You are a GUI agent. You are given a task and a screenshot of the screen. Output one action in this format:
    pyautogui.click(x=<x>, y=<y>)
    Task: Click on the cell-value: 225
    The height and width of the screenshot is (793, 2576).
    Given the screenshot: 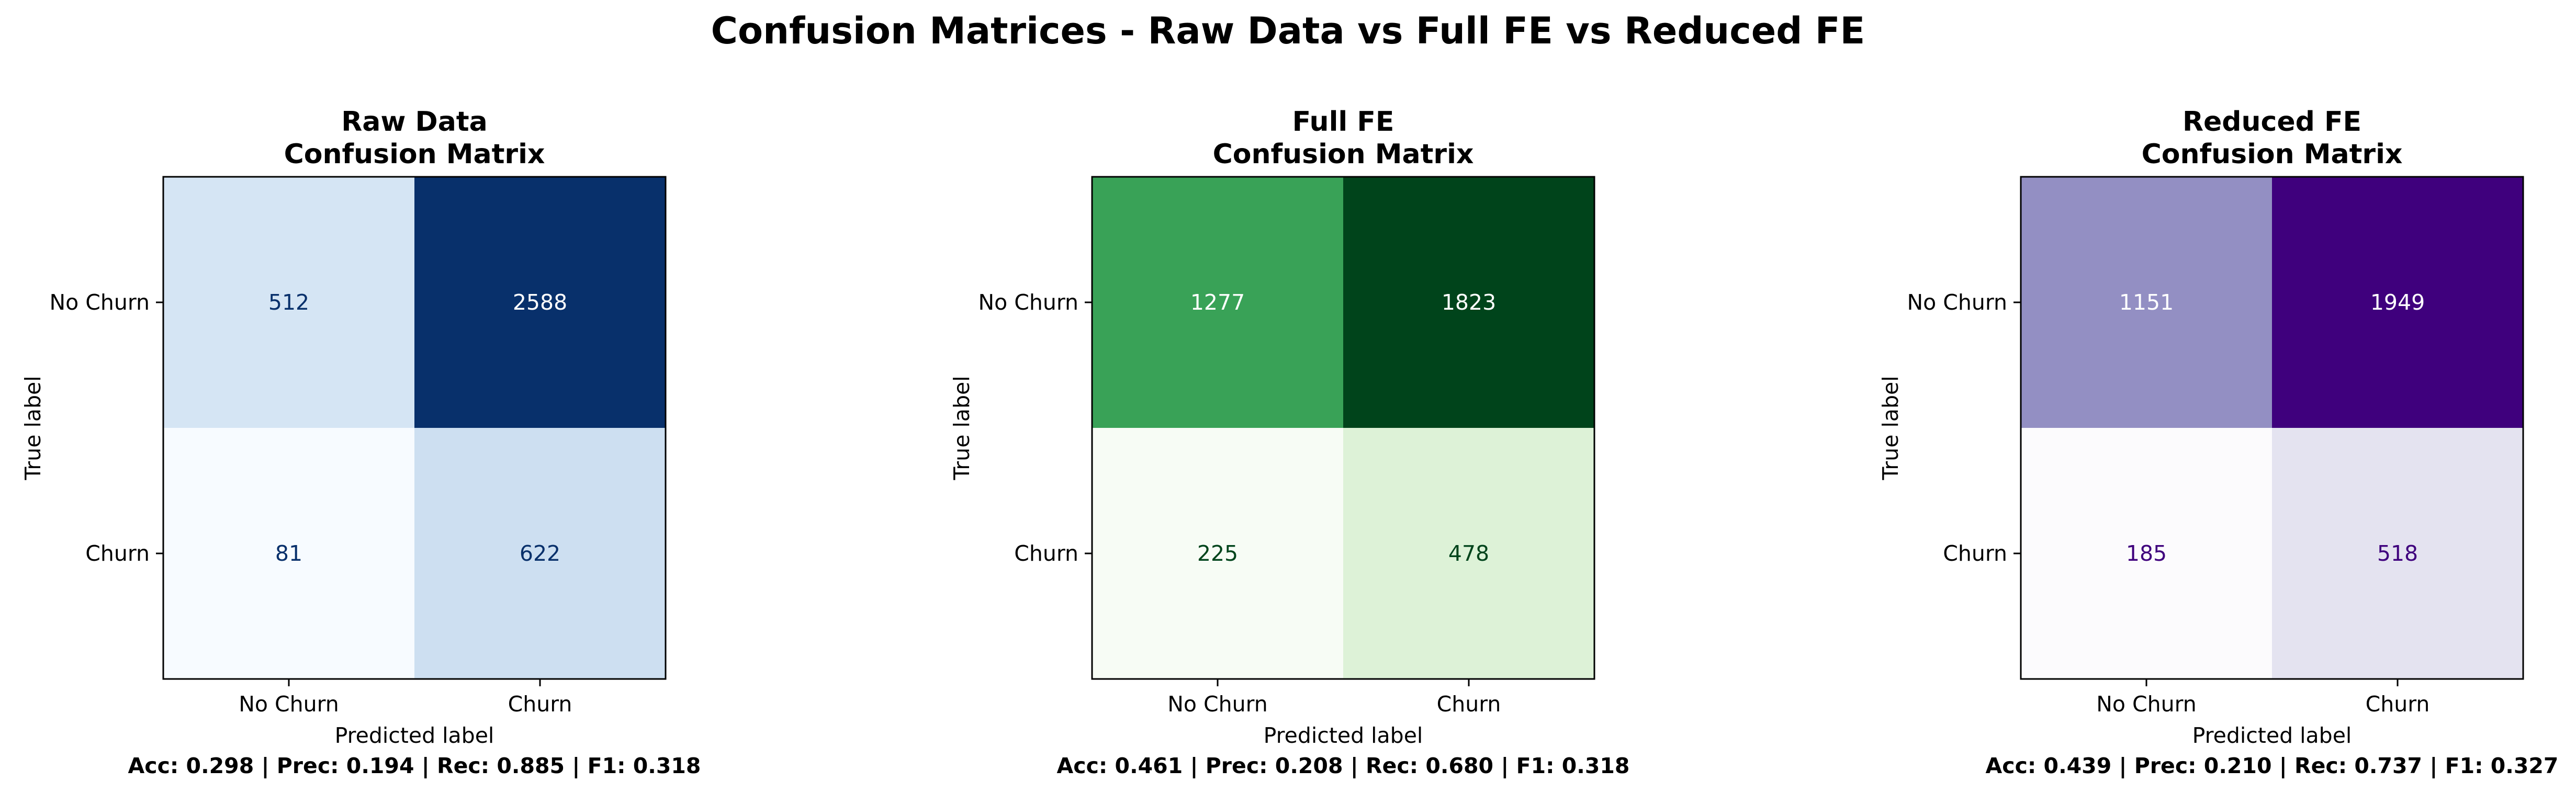 What is the action you would take?
    pyautogui.click(x=1217, y=553)
    